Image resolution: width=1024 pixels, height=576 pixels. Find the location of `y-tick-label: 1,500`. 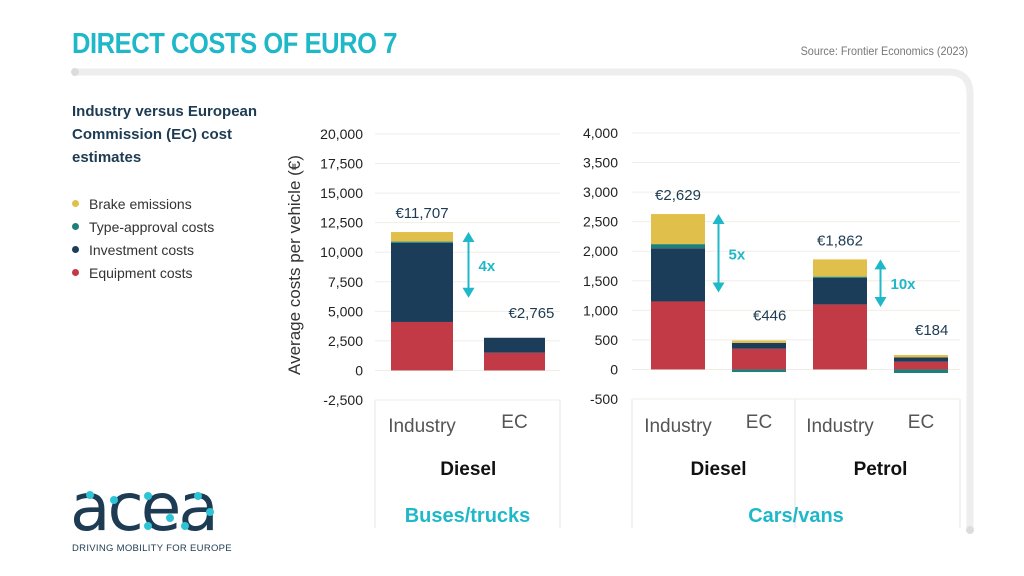

y-tick-label: 1,500 is located at coordinates (600, 281).